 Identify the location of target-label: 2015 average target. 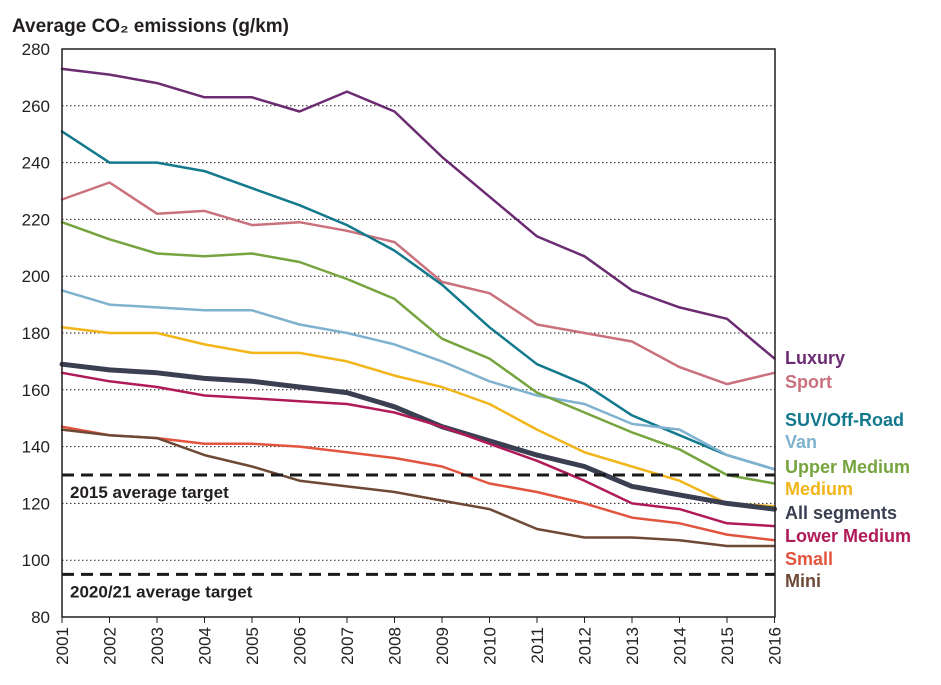
(149, 492).